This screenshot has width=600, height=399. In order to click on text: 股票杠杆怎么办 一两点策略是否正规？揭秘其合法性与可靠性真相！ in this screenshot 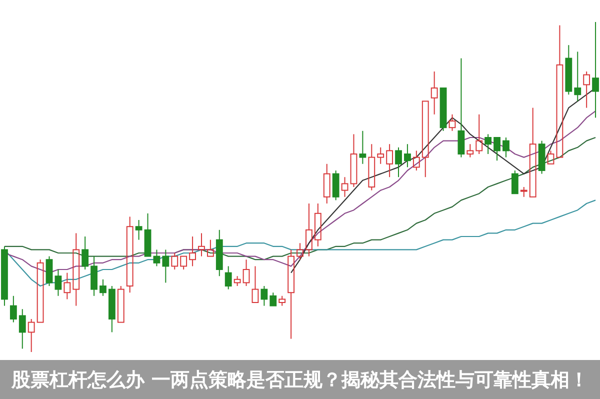, I will do `click(299, 380)`.